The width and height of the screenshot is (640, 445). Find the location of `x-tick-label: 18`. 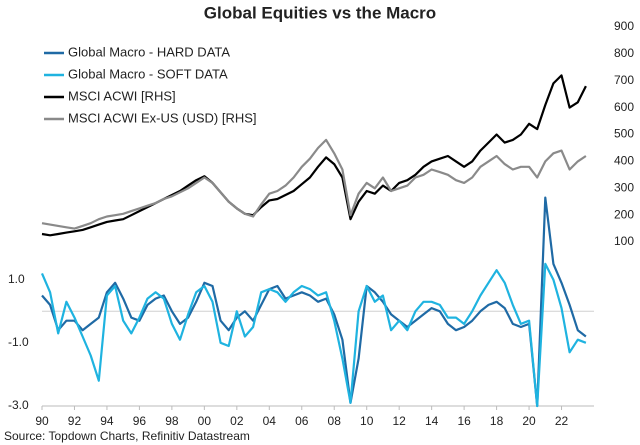

x-tick-label: 18 is located at coordinates (497, 421).